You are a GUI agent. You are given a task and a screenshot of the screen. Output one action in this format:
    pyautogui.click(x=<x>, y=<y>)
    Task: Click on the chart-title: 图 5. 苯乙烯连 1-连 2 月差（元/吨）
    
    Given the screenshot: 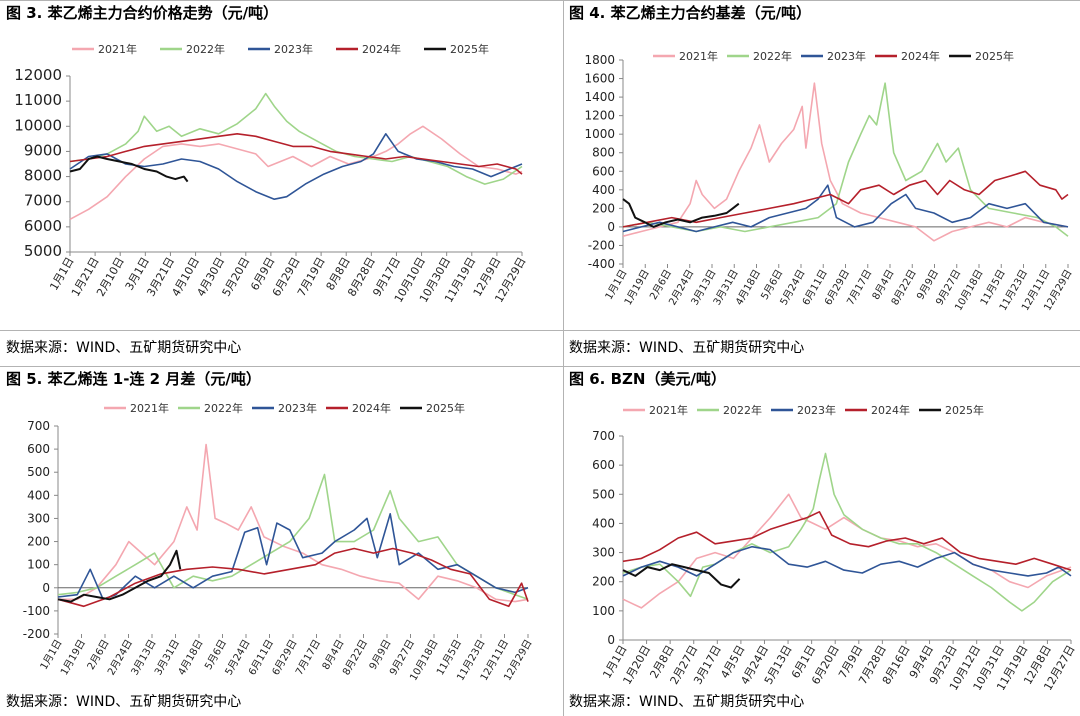 What is the action you would take?
    pyautogui.click(x=133, y=379)
    